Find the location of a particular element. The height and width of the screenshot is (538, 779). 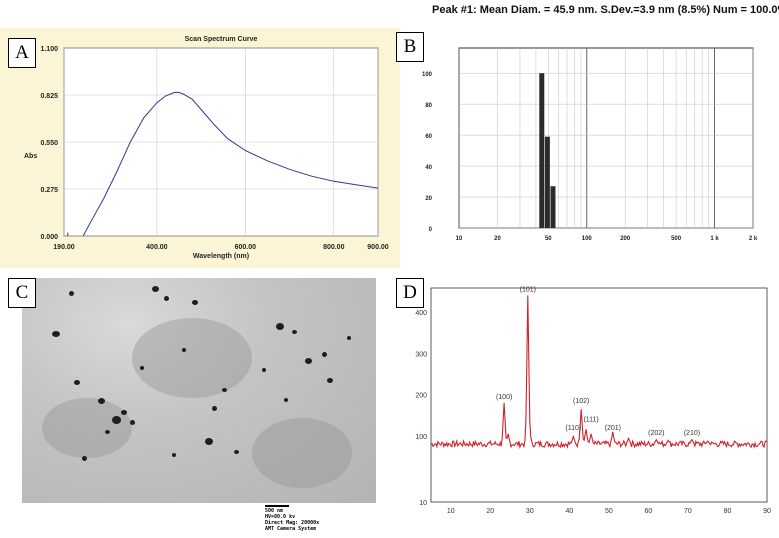

xrd-pattern-line is located at coordinates (599, 372).